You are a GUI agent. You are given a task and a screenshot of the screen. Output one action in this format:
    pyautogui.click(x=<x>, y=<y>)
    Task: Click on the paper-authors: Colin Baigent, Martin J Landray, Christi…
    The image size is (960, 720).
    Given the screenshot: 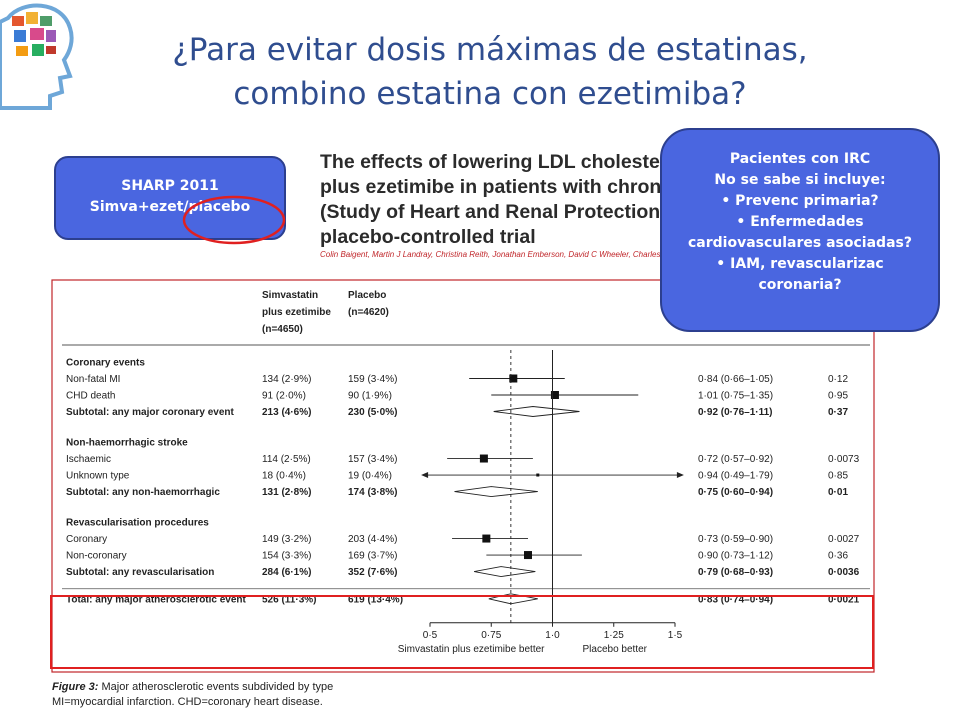 What is the action you would take?
    pyautogui.click(x=490, y=254)
    